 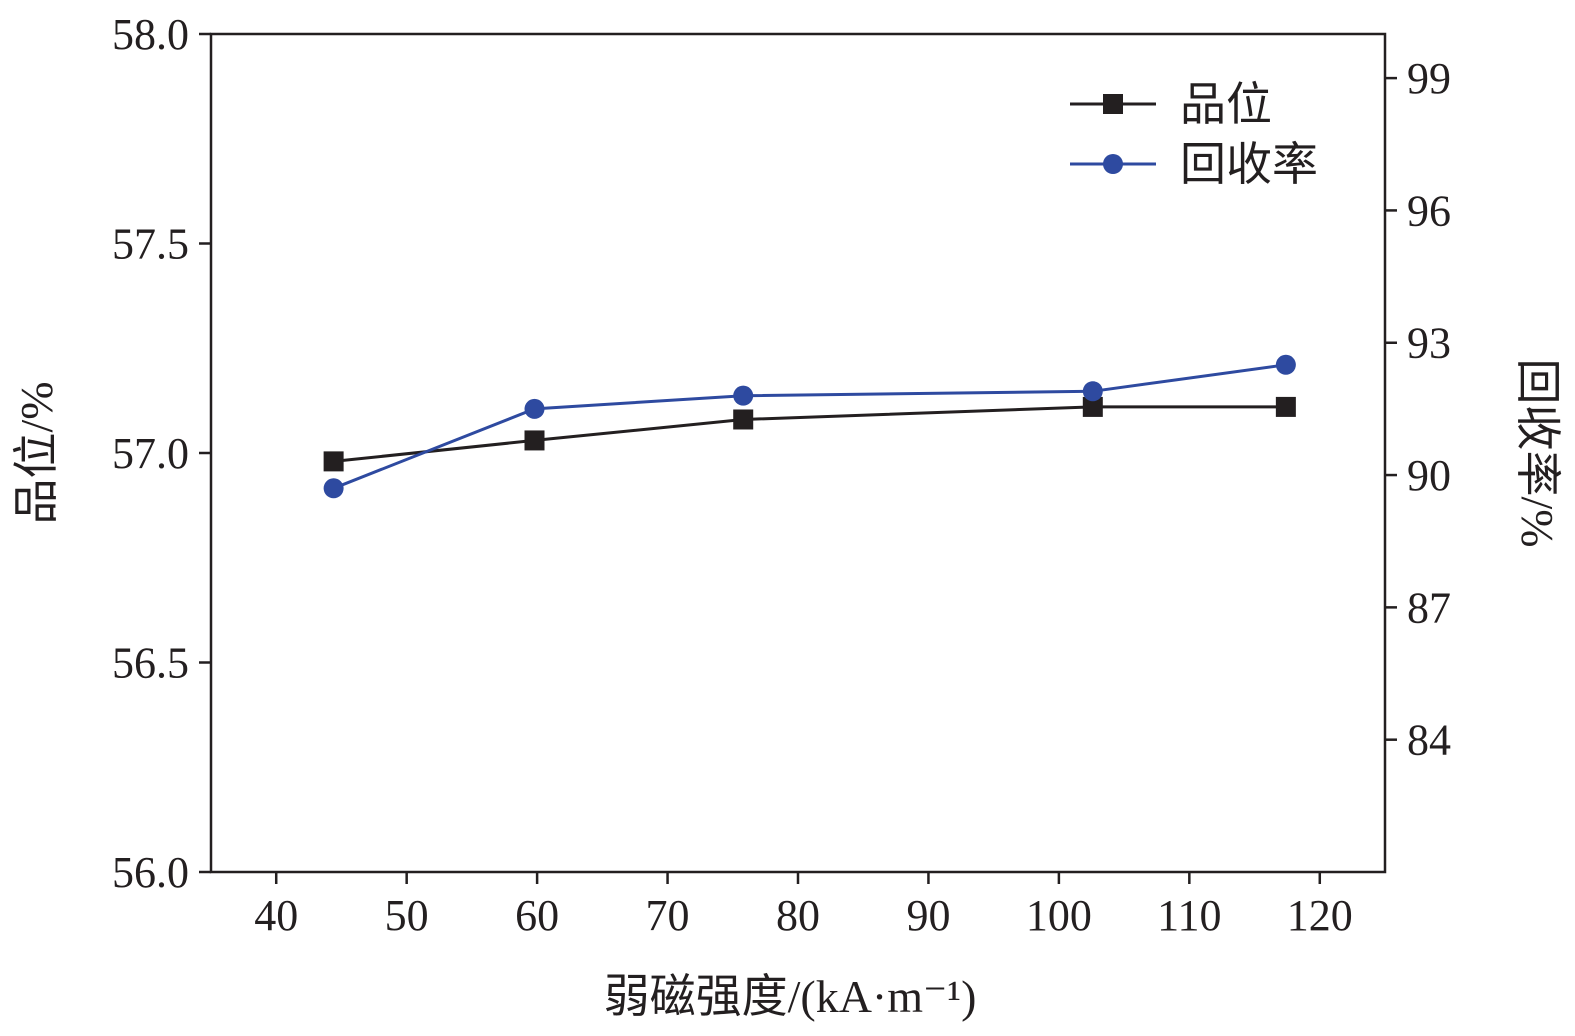 What do you see at coordinates (150, 663) in the screenshot?
I see `y-left-tick-label: 56.5` at bounding box center [150, 663].